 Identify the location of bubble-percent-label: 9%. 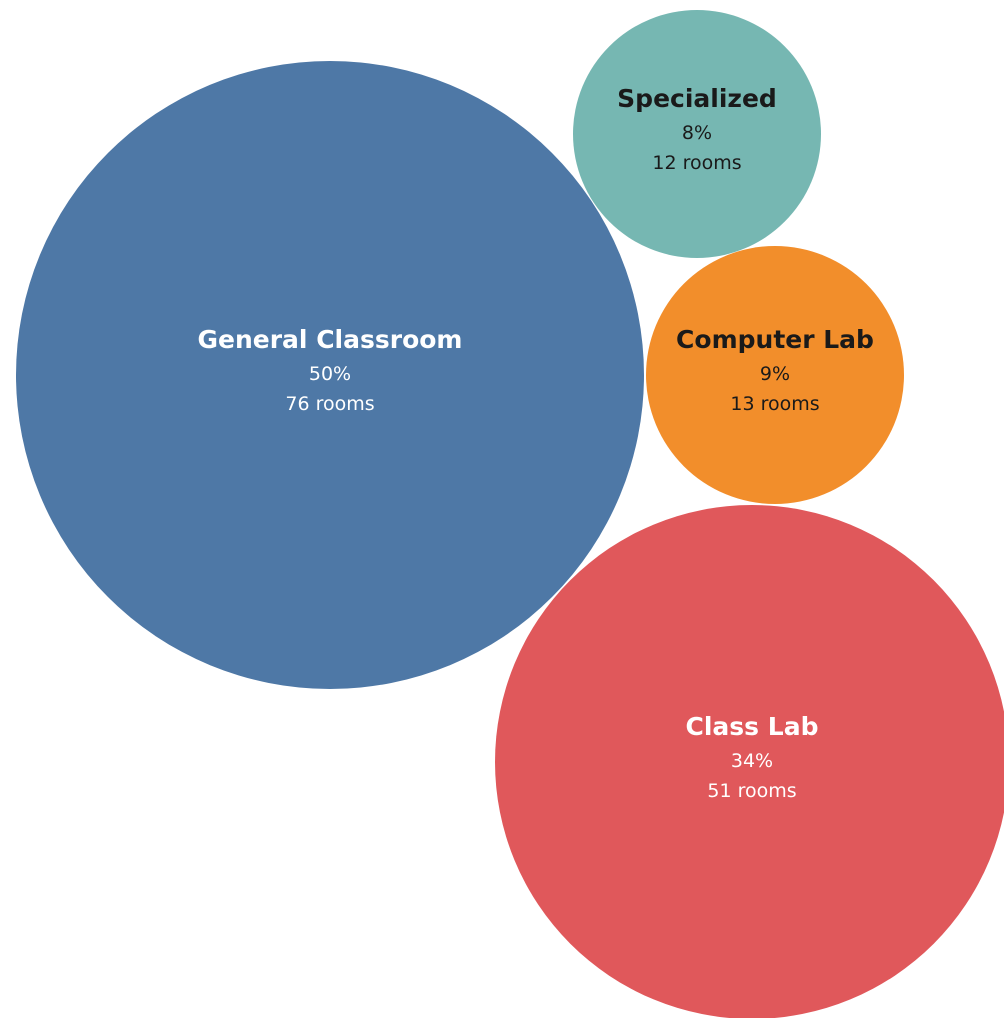
(775, 374).